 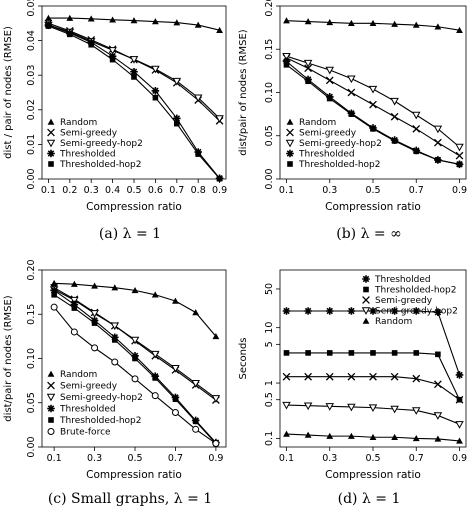 What do you see at coordinates (31, 144) in the screenshot?
I see `y-tick-label: 0.01` at bounding box center [31, 144].